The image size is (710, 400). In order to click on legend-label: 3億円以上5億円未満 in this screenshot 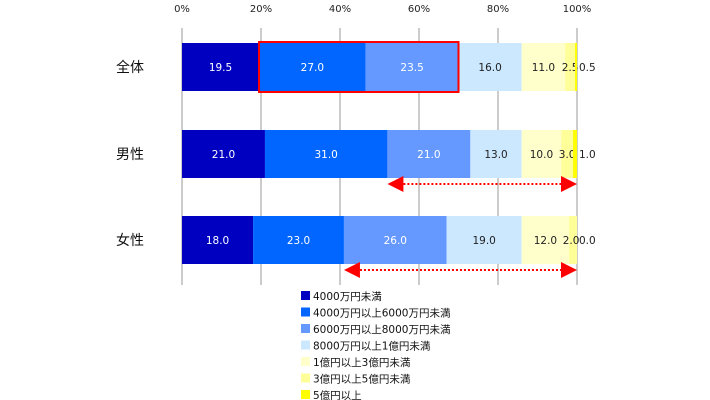, I will do `click(362, 379)`.